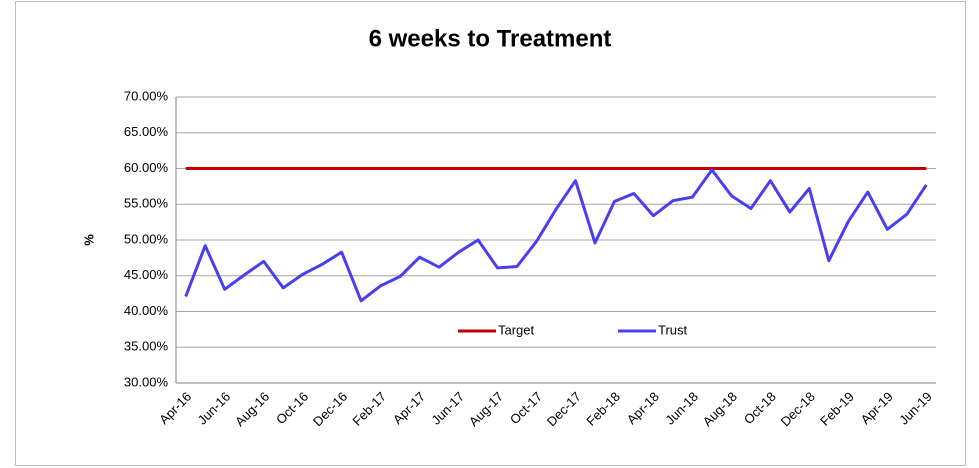 This screenshot has height=468, width=979. Describe the element at coordinates (516, 329) in the screenshot. I see `legend-label: Target` at that location.